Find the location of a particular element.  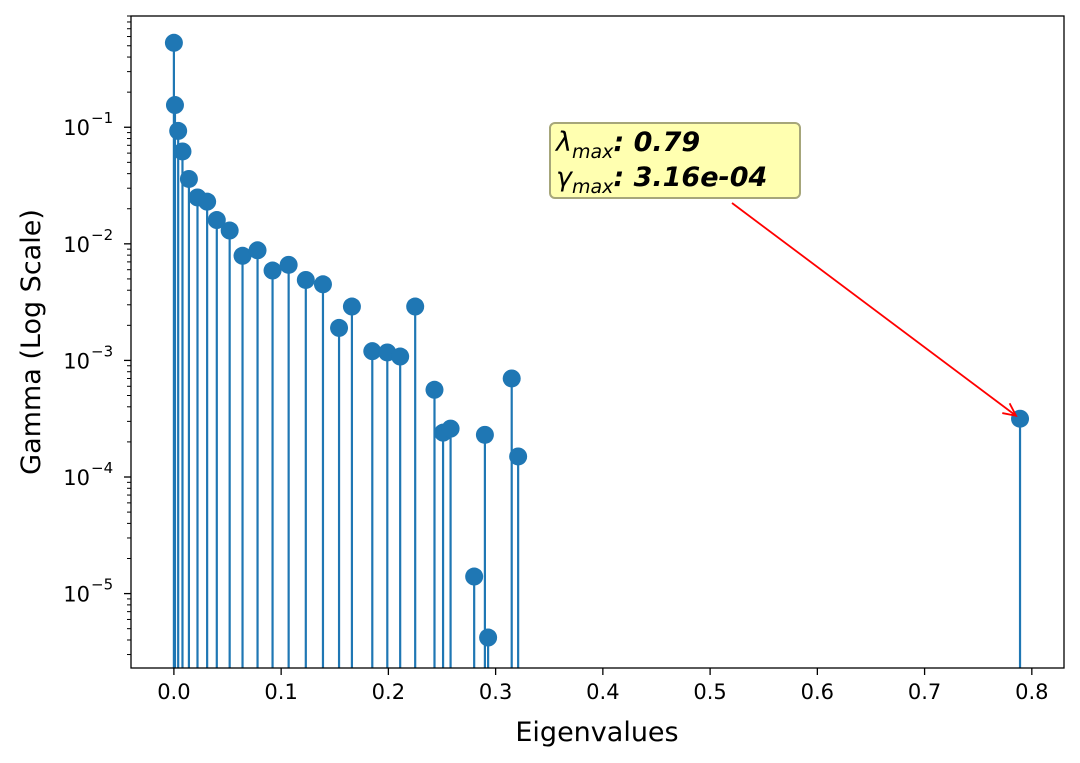

x-tick-label: 0.5 is located at coordinates (709, 692).